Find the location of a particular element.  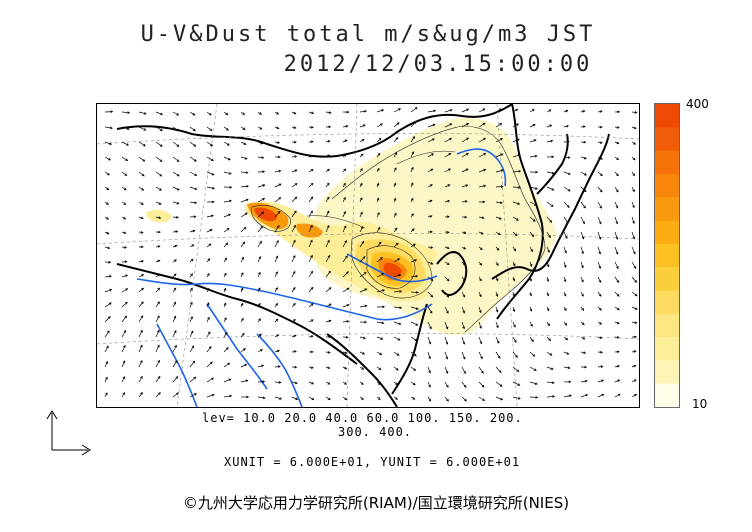

reference-vector-axes is located at coordinates (68, 433).